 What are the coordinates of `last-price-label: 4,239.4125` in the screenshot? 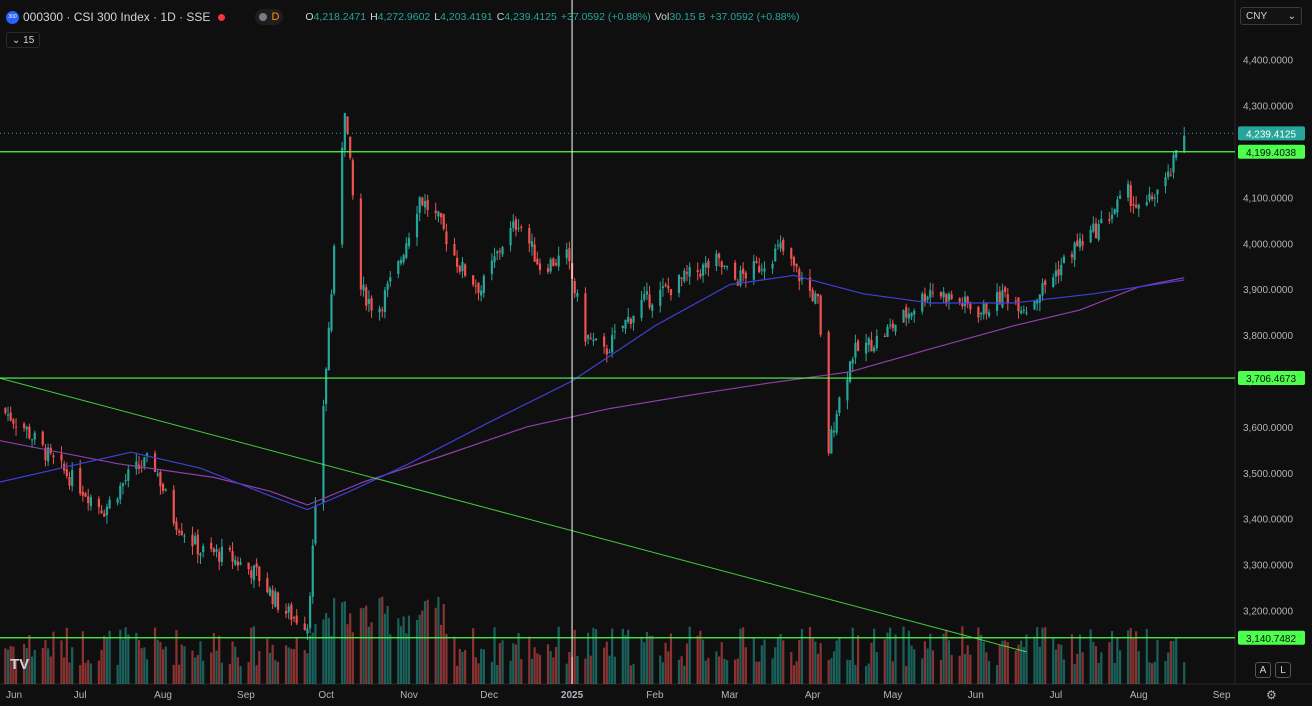 It's located at (1271, 134).